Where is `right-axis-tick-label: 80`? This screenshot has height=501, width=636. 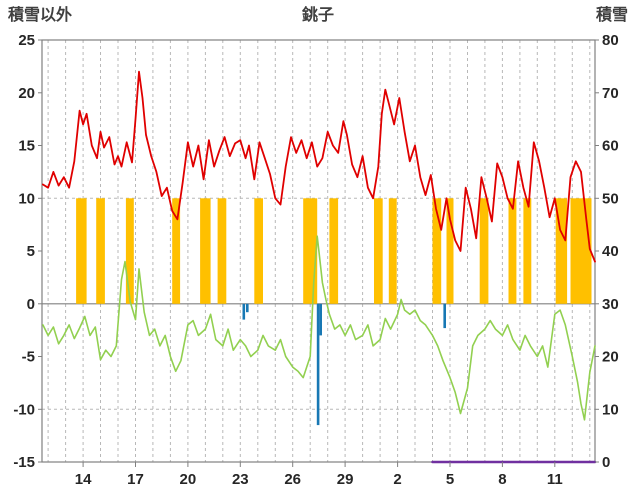
right-axis-tick-label: 80 is located at coordinates (610, 40).